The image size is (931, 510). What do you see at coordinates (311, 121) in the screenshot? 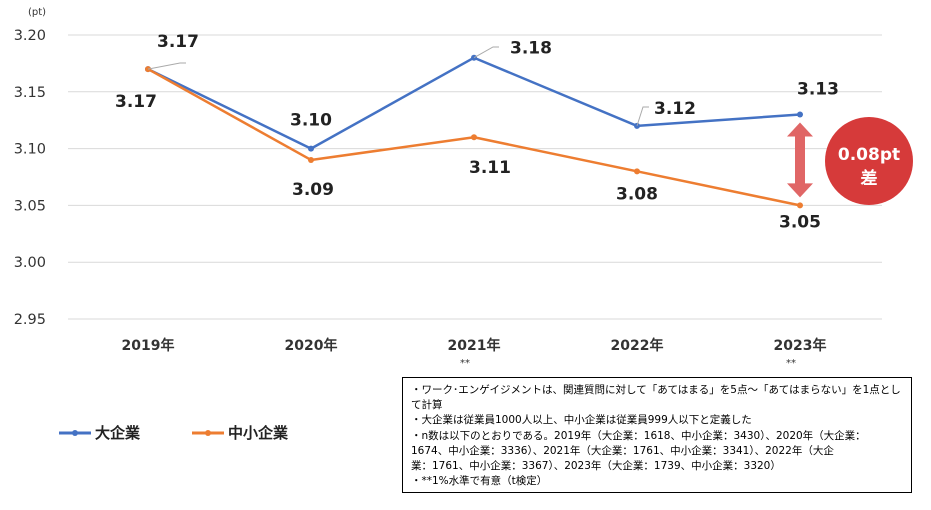
I see `data-label: 3.10` at bounding box center [311, 121].